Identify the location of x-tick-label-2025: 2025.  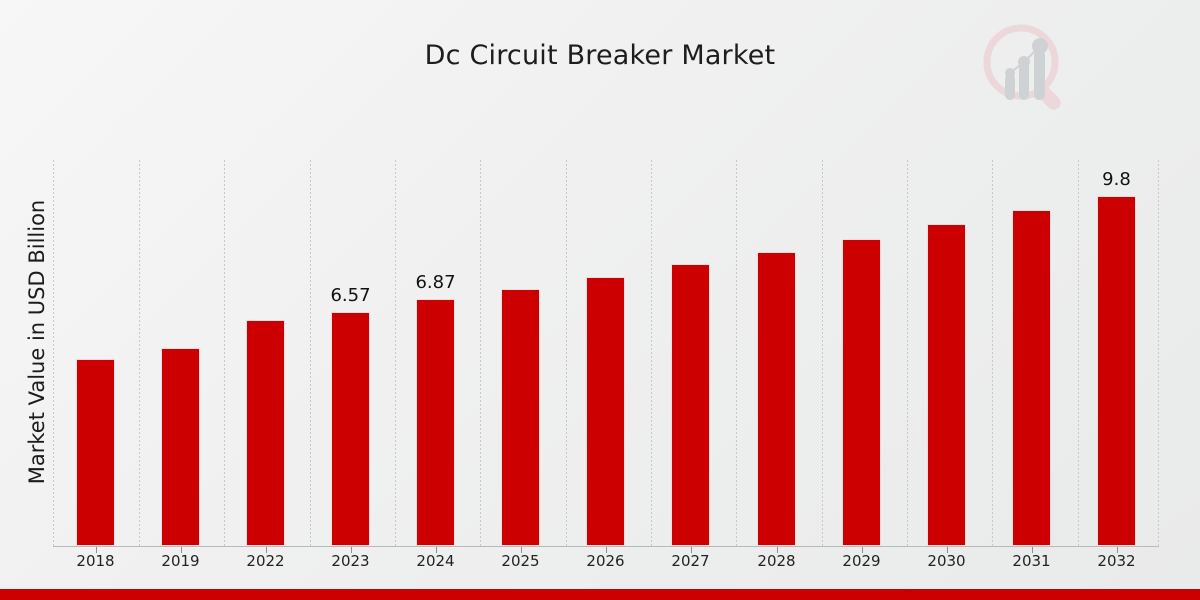
(520, 561).